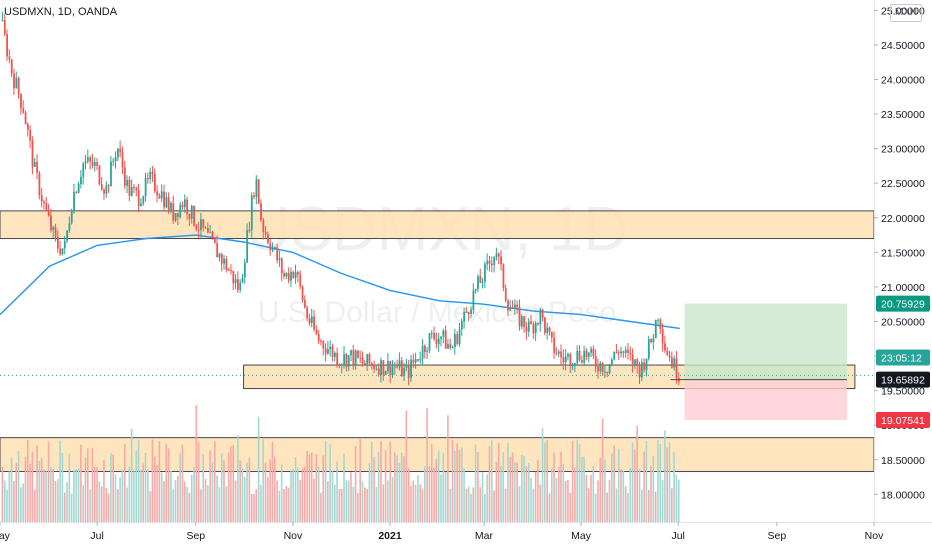 Image resolution: width=932 pixels, height=555 pixels. What do you see at coordinates (96, 536) in the screenshot?
I see `time-axis-label: Jul` at bounding box center [96, 536].